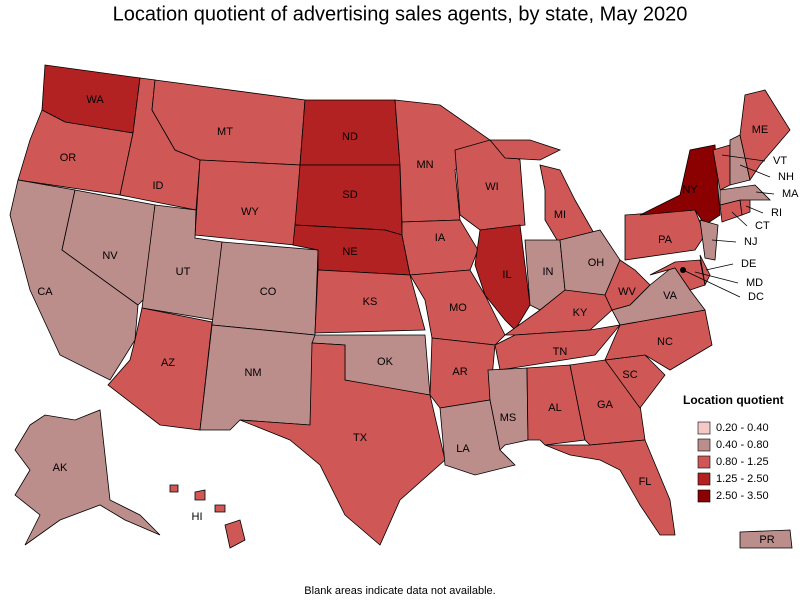 The image size is (800, 600). I want to click on legend-title: Location quotient, so click(733, 400).